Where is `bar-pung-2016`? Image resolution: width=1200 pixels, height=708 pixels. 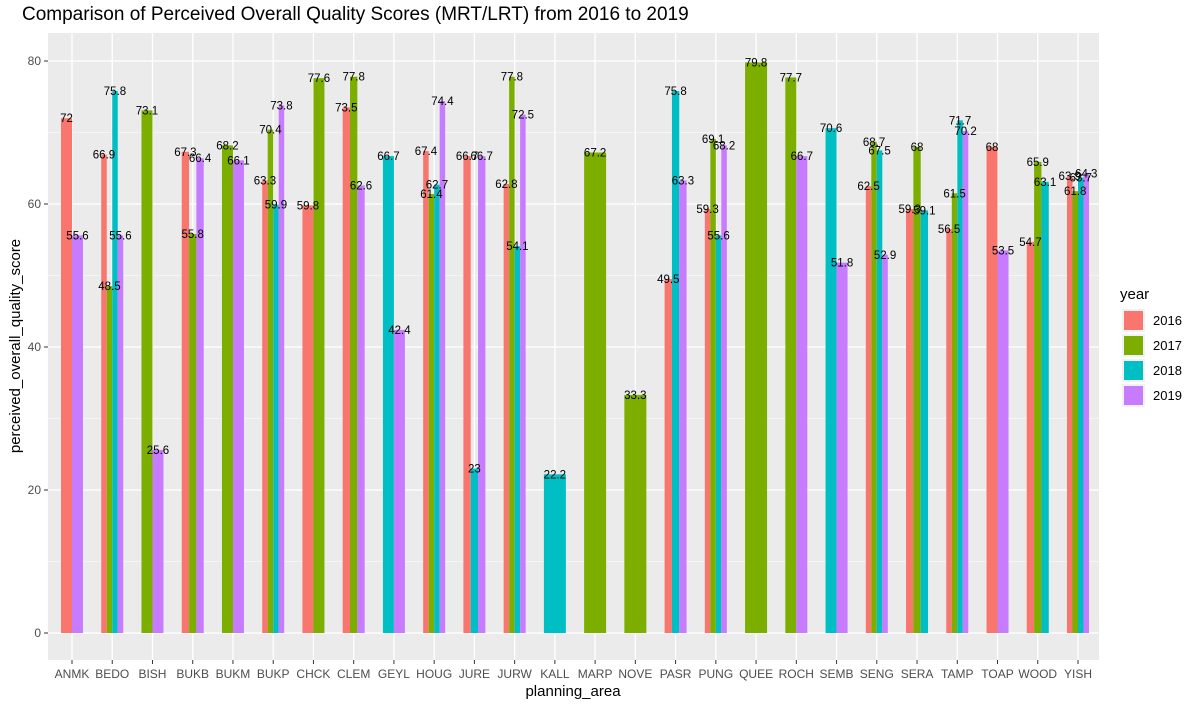 bar-pung-2016 is located at coordinates (707, 421).